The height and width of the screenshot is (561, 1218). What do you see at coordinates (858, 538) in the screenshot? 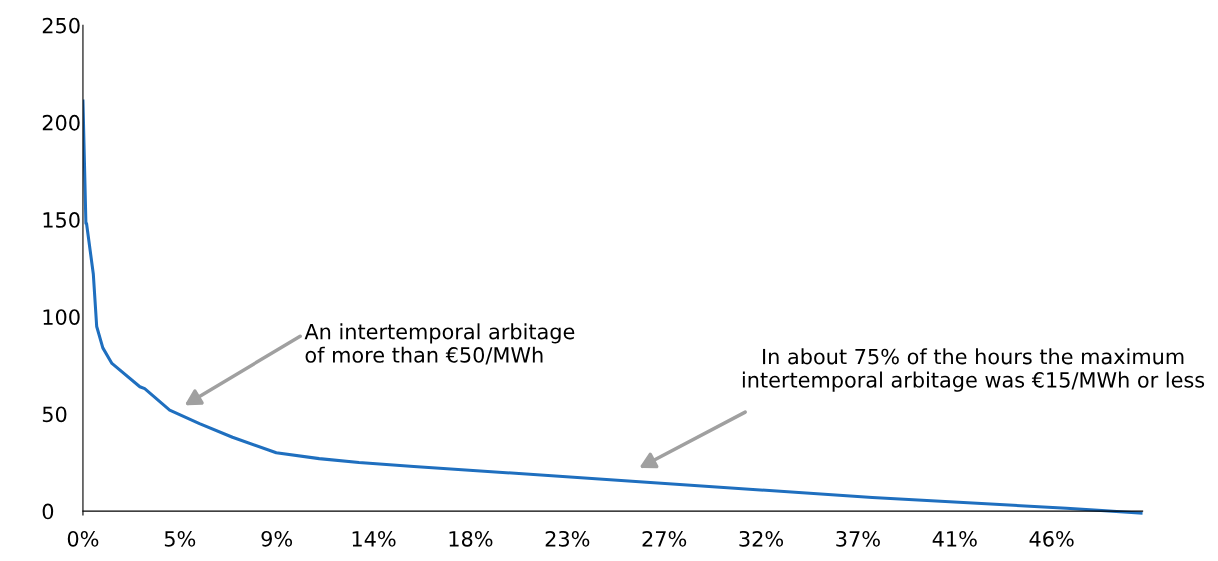
I see `x-tick-label: 37%` at bounding box center [858, 538].